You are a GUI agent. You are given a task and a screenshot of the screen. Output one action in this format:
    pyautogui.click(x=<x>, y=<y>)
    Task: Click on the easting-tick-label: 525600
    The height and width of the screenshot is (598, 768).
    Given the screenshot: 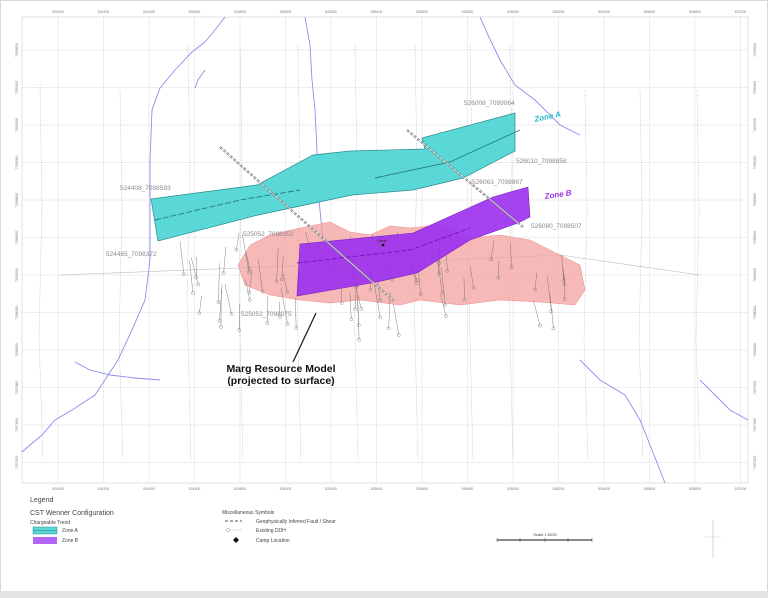 What is the action you would take?
    pyautogui.click(x=422, y=489)
    